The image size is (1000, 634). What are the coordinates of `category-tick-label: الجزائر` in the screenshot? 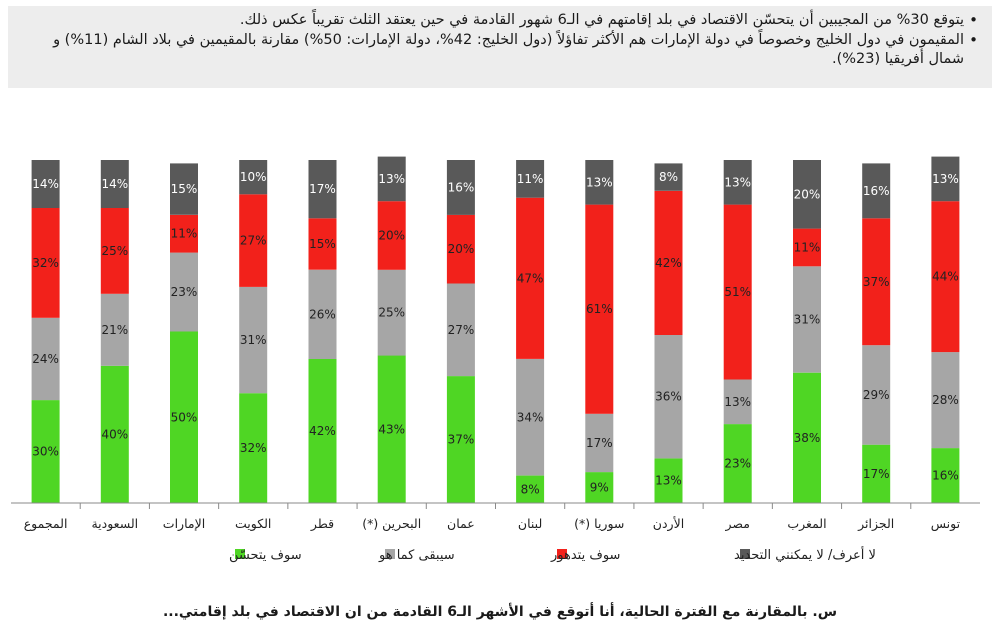 It's located at (875, 524).